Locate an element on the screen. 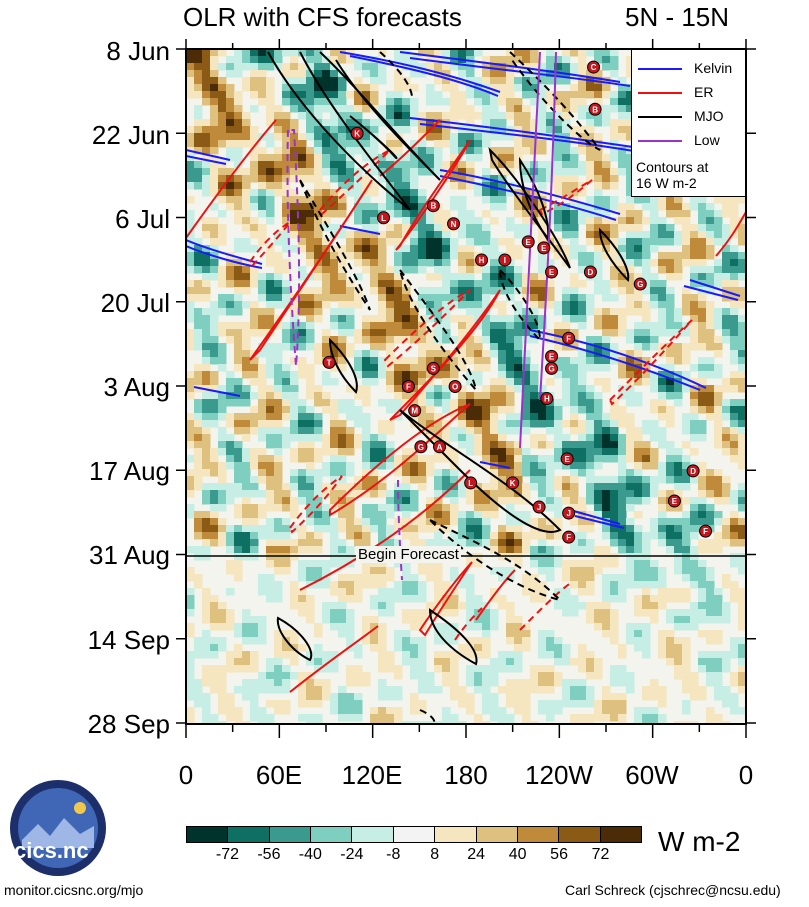  er-contour is located at coordinates (433, 195).